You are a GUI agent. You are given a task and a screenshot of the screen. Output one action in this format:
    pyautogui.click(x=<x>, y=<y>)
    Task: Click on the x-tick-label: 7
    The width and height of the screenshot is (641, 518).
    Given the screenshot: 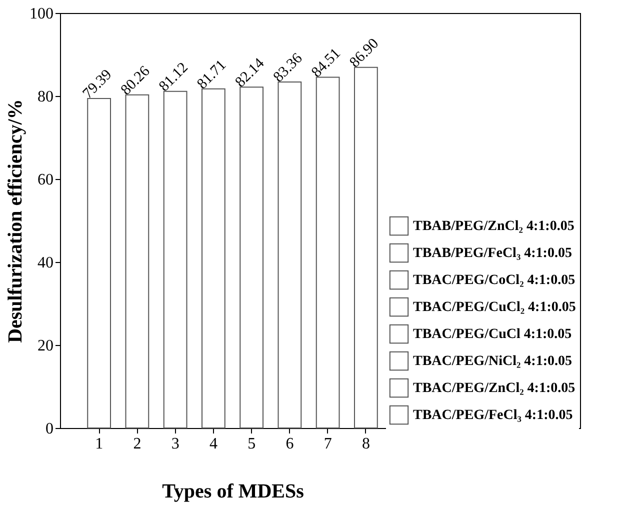 What is the action you would take?
    pyautogui.click(x=328, y=444)
    